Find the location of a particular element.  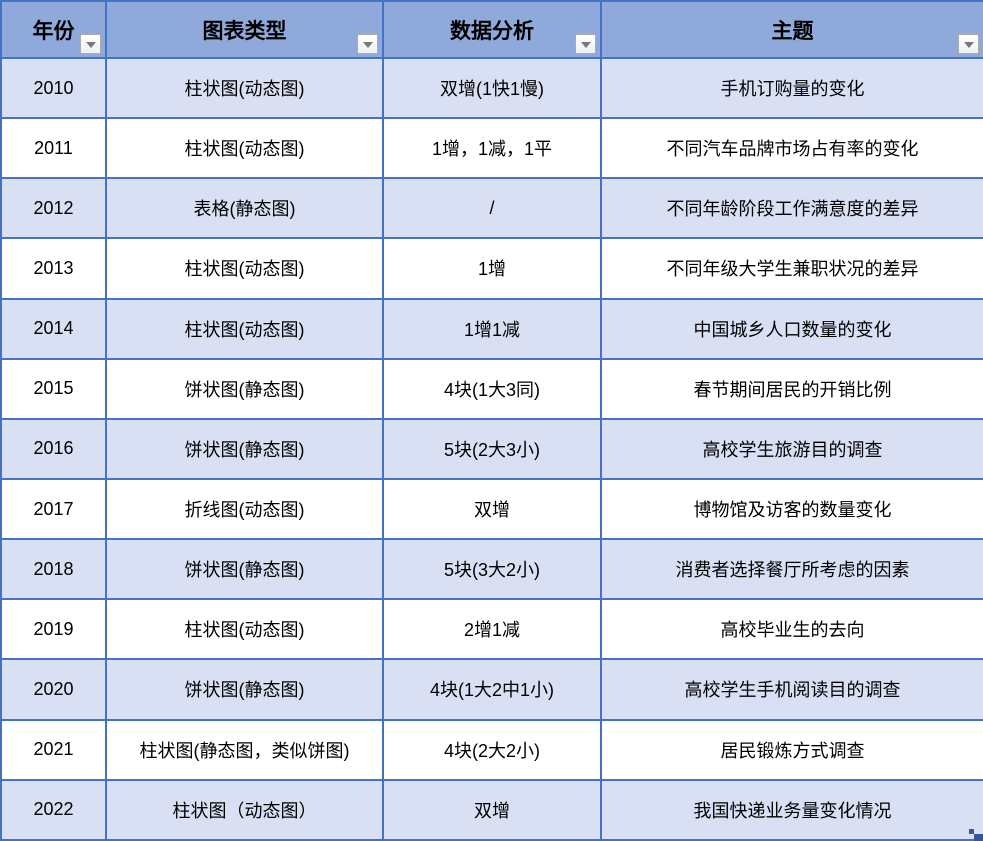

table-header: 年份 图表类型 数据分析 主题 is located at coordinates (491, 29).